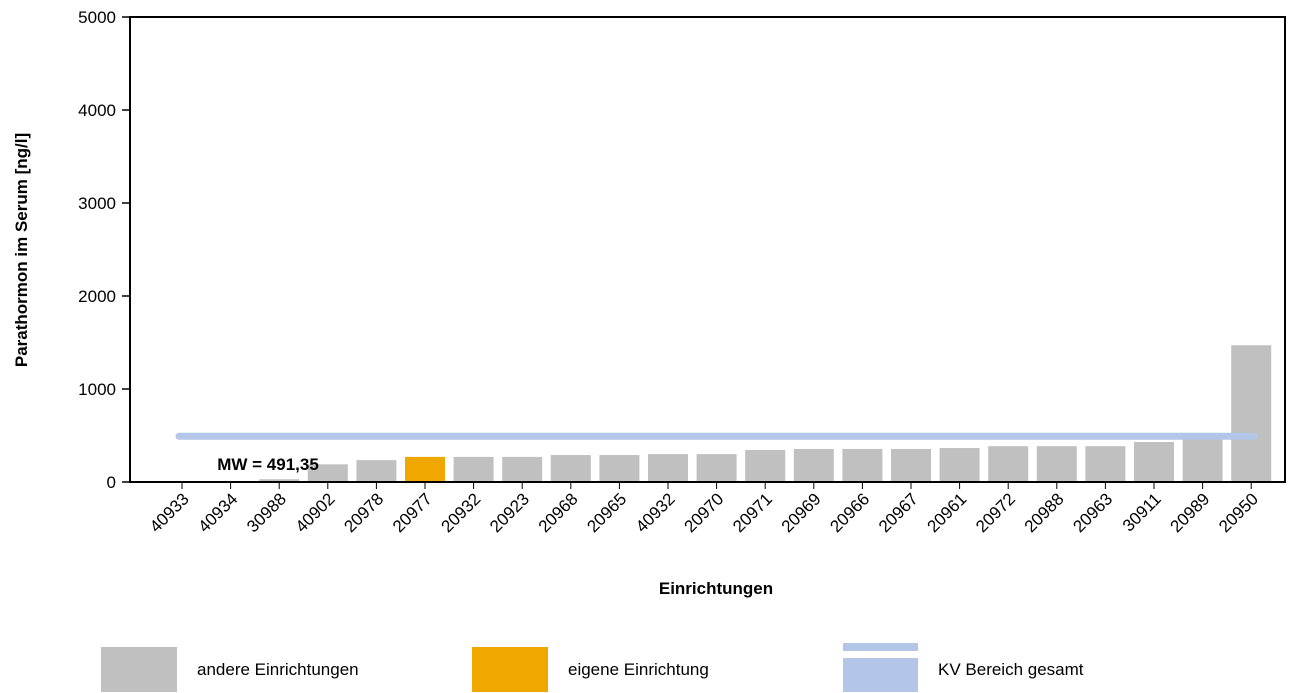 This screenshot has width=1306, height=693. I want to click on legend-label: KV Bereich gesamt, so click(1011, 669).